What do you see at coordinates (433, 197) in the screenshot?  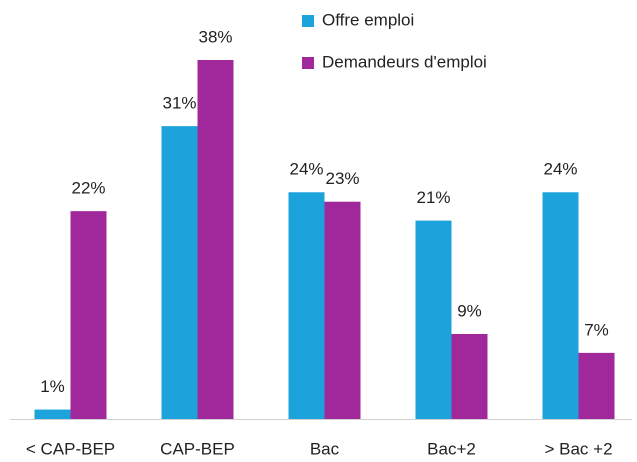 I see `data-label: 21%` at bounding box center [433, 197].